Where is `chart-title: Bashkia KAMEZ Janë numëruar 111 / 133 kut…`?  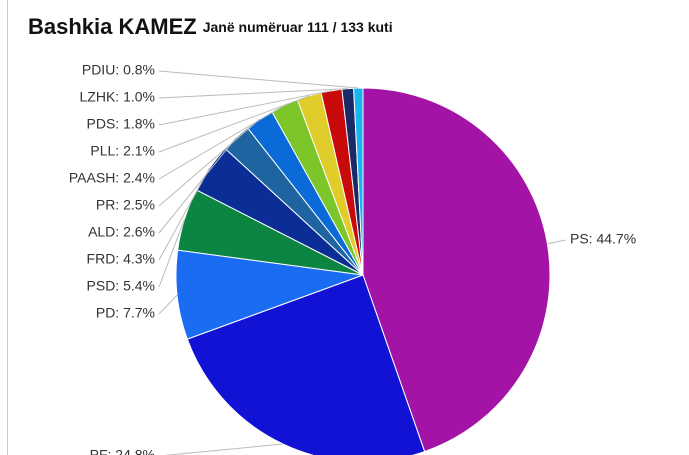
chart-title: Bashkia KAMEZ Janë numëruar 111 / 133 kut… is located at coordinates (210, 26).